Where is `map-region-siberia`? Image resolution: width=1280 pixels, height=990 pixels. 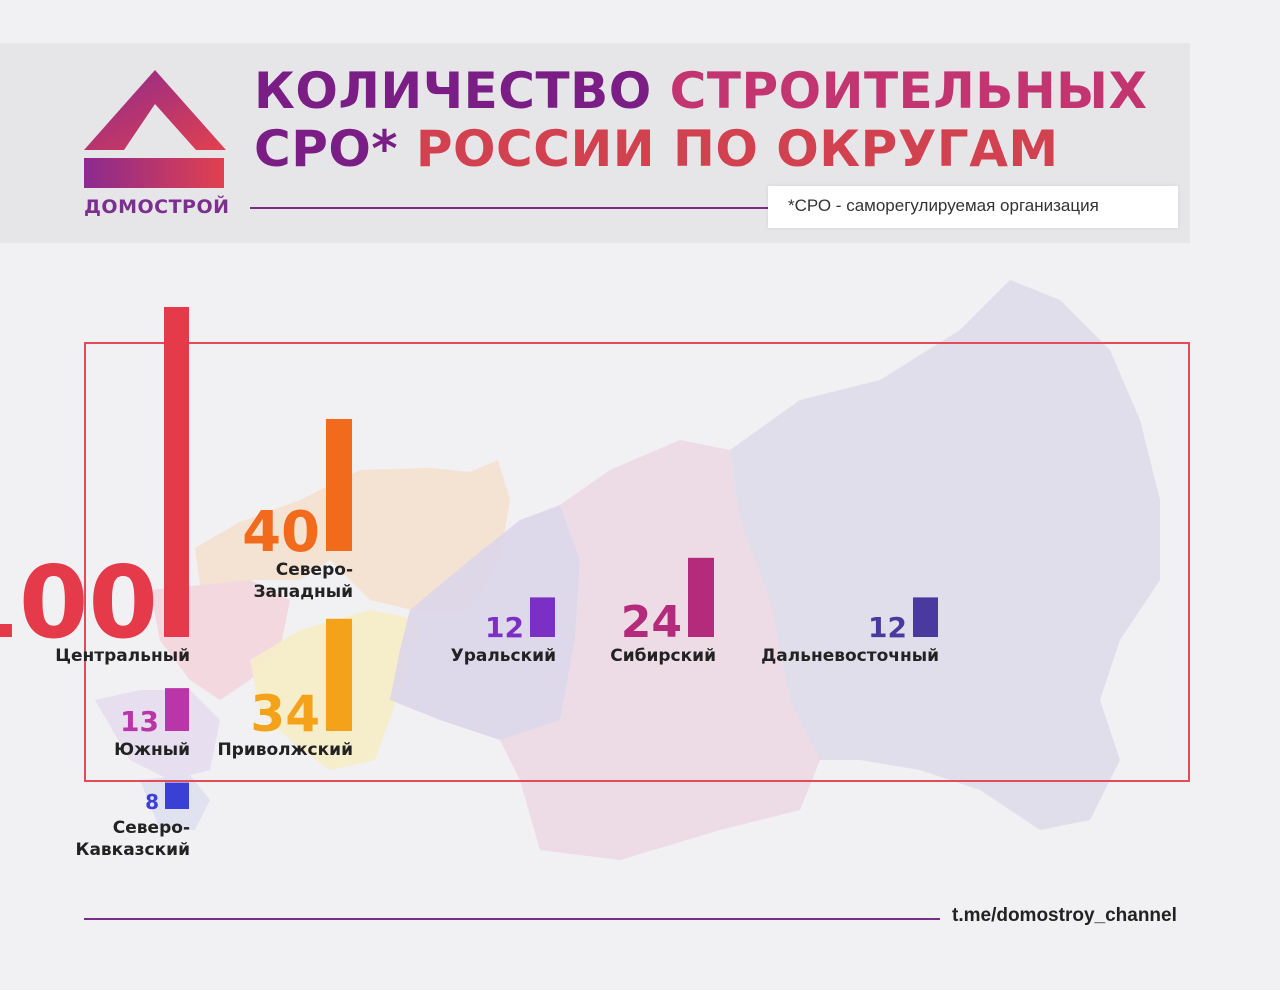
map-region-siberia is located at coordinates (660, 650).